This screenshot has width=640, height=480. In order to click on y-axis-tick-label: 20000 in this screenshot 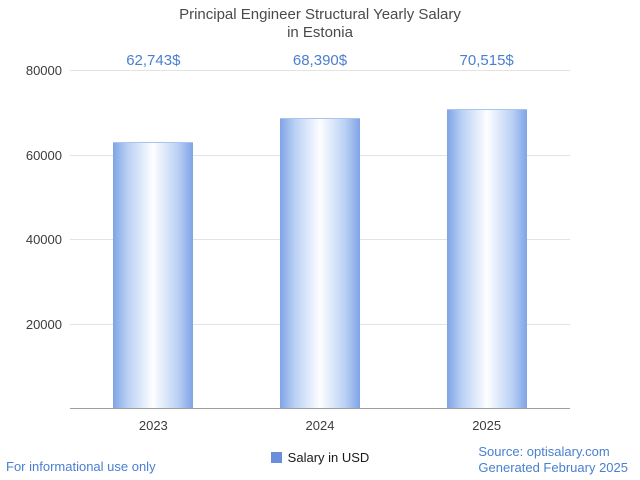, I will do `click(43, 324)`.